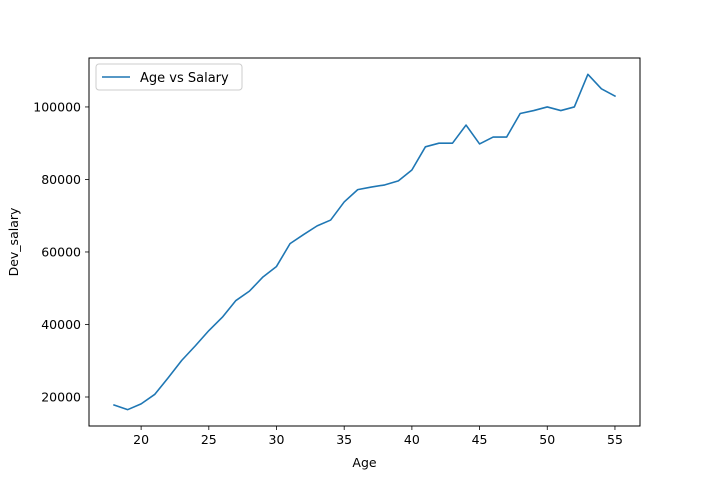 This screenshot has height=480, width=711. What do you see at coordinates (344, 439) in the screenshot?
I see `x-tick-label: 35` at bounding box center [344, 439].